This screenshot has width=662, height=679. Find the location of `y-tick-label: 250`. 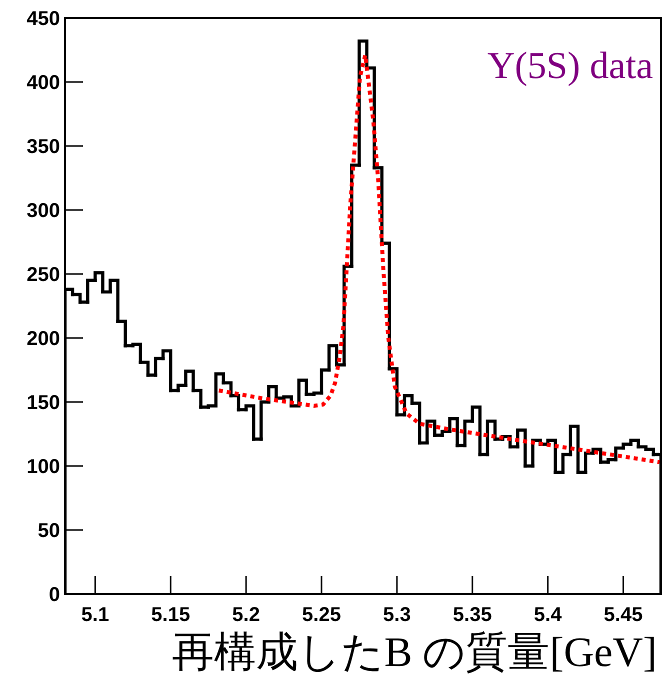

y-tick-label: 250 is located at coordinates (43, 275).